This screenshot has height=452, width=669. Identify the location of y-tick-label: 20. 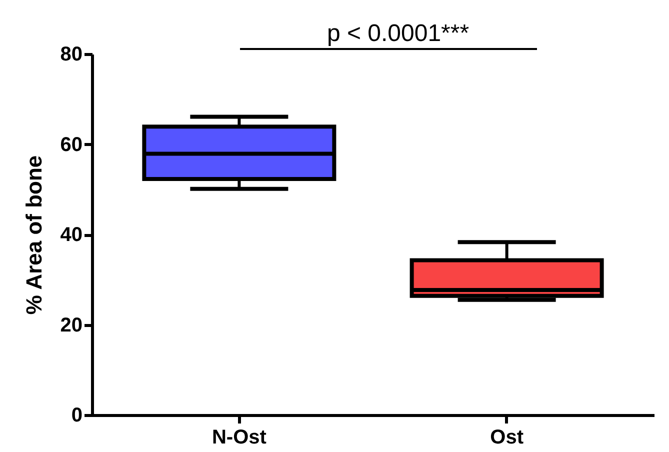
(71, 325).